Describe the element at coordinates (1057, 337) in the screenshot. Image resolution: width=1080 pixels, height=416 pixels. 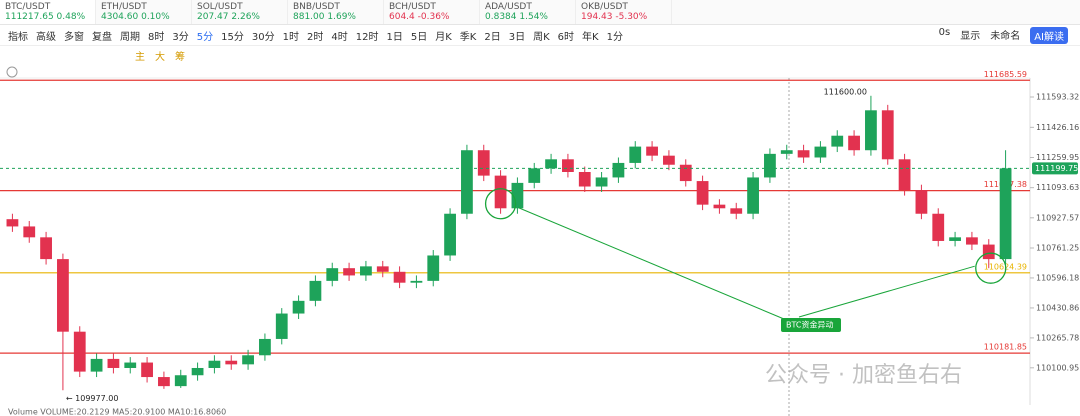
I see `y-tick-label: 110265.78` at that location.